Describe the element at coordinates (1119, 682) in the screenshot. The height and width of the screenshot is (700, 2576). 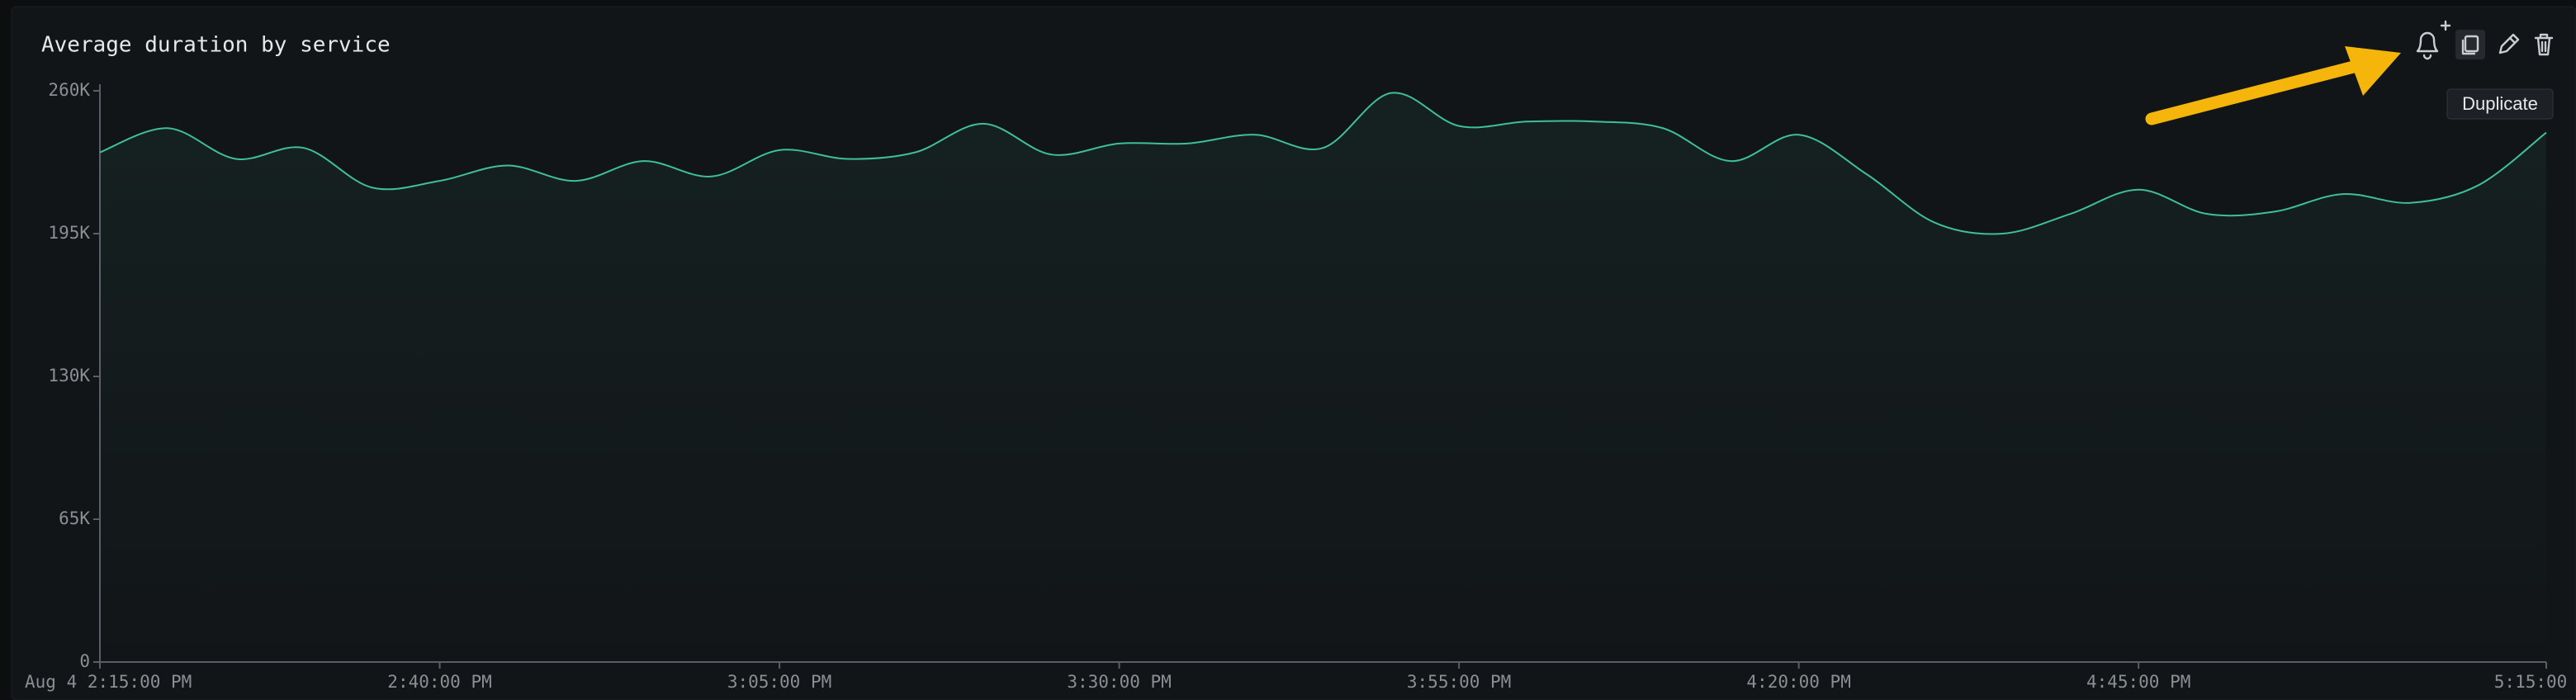
I see `x-tick-label: 3:30:00 PM` at that location.